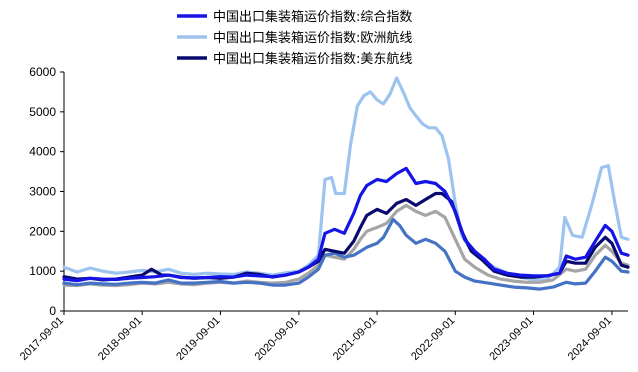 This screenshot has width=638, height=372. I want to click on legend-label-1: 中国出口集装箱运价指数:欧洲航线, so click(312, 38).